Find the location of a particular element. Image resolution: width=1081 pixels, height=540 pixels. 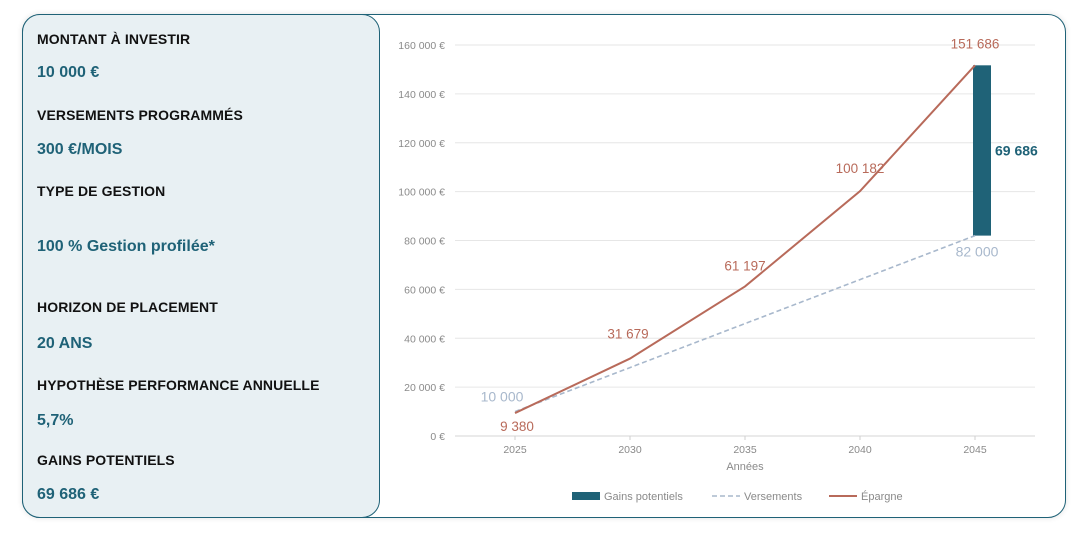

performance-value: 5,7% is located at coordinates (55, 420).